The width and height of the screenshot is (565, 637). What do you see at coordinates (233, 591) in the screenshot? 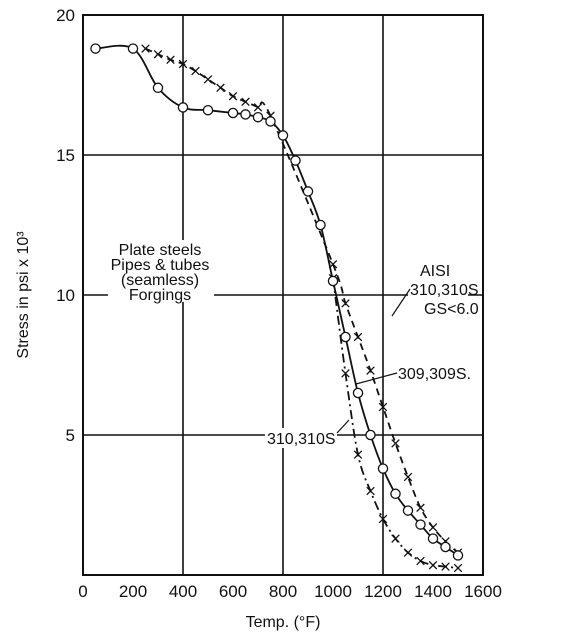
I see `x-tick-label: 600` at bounding box center [233, 591].